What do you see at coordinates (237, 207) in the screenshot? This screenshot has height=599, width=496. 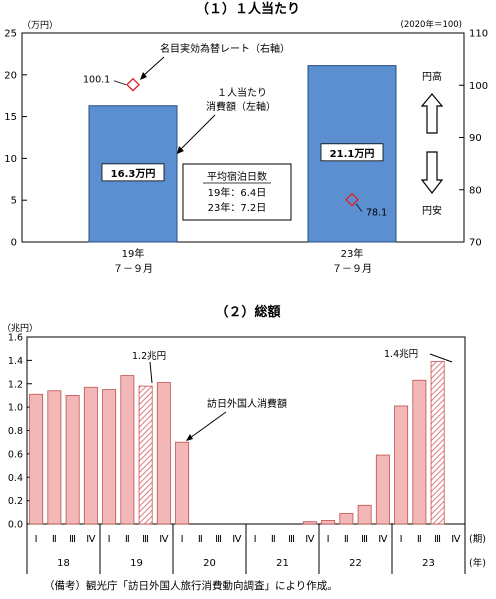 I see `stay-23: 23年：7.2日` at bounding box center [237, 207].